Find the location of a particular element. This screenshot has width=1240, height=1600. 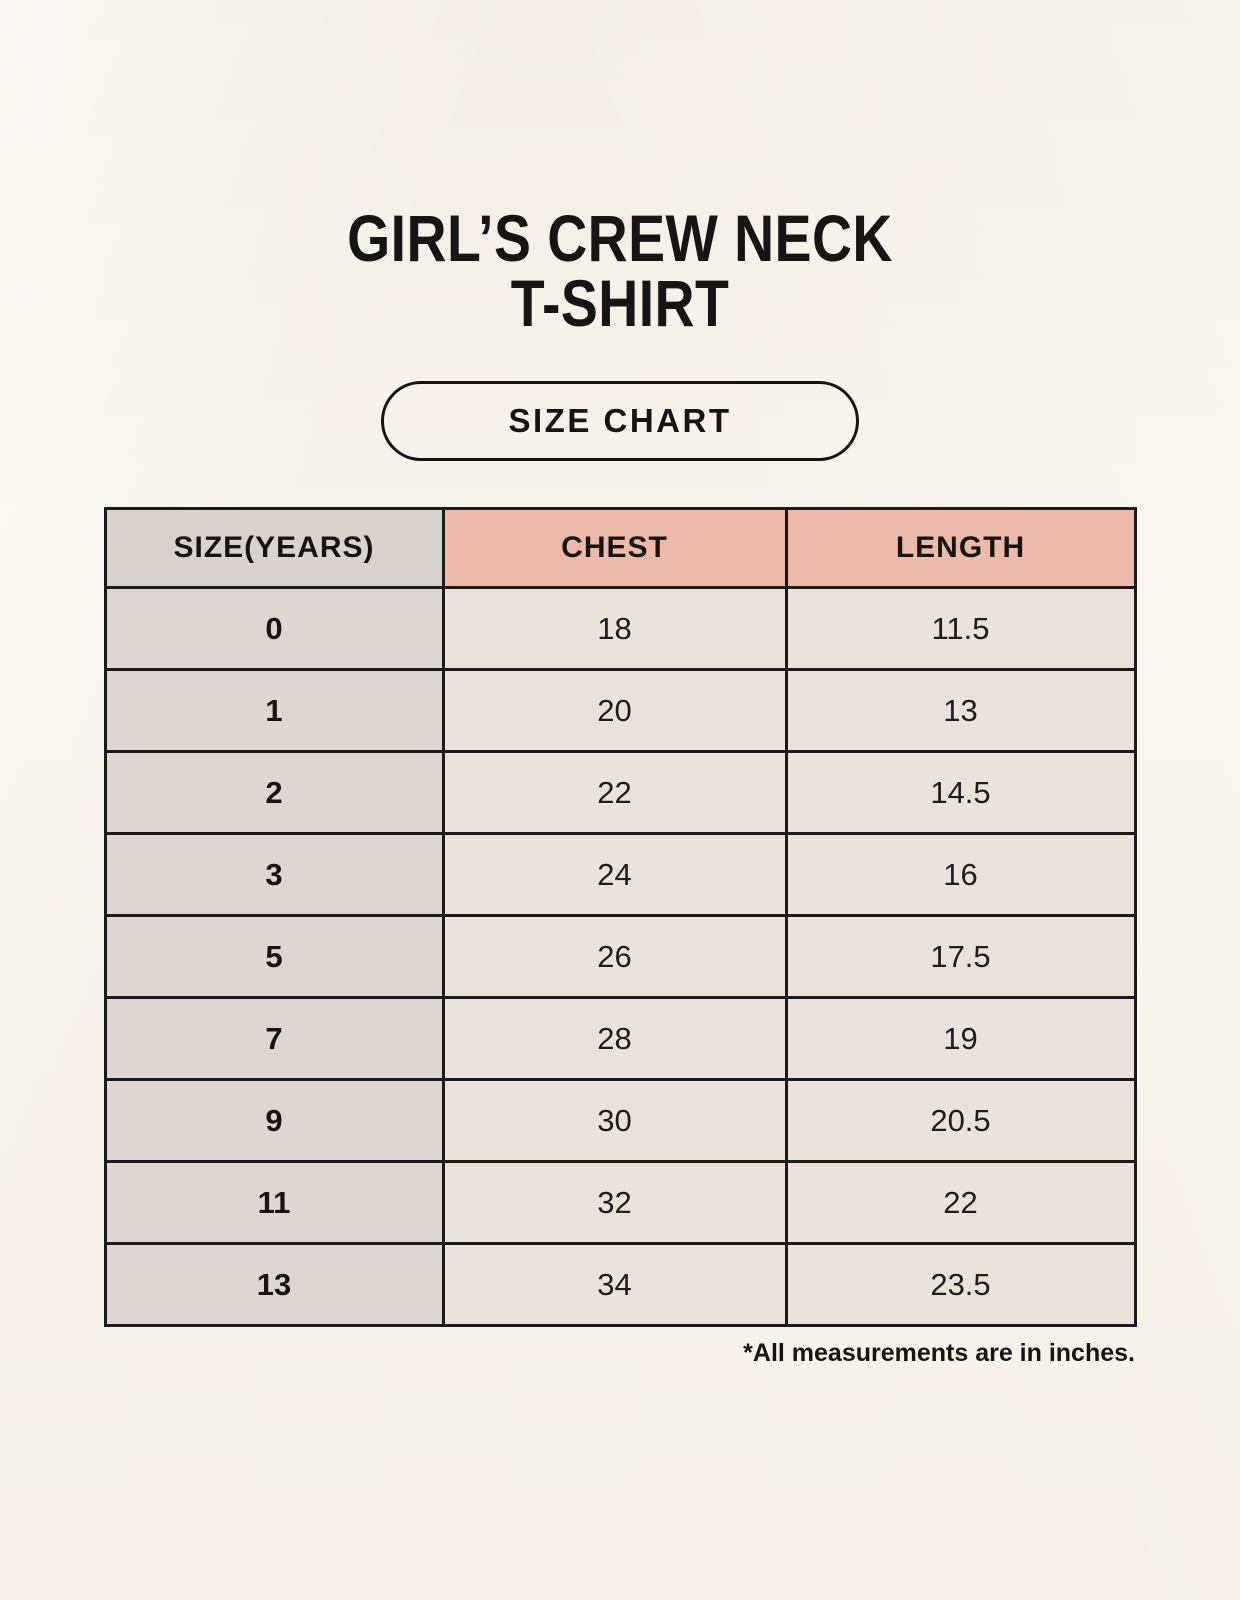

size-chart-badge: SIZE CHART is located at coordinates (620, 421).